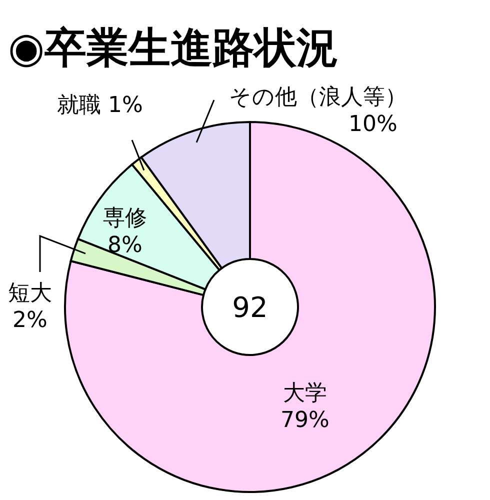 This screenshot has height=500, width=490. Describe the element at coordinates (250, 307) in the screenshot. I see `annotation: 92` at that location.